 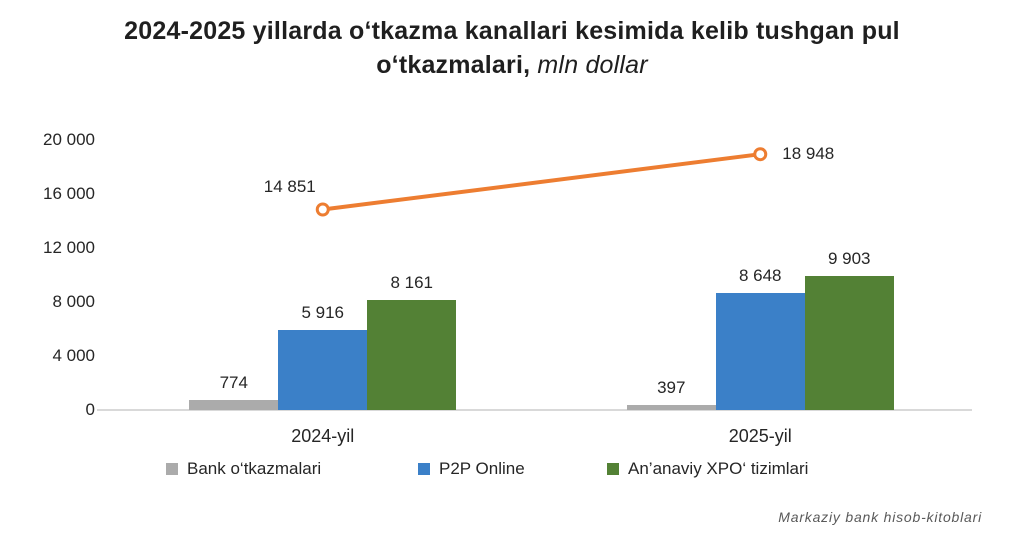 I want to click on y-axis-tick-label: 12 000, so click(x=69, y=247).